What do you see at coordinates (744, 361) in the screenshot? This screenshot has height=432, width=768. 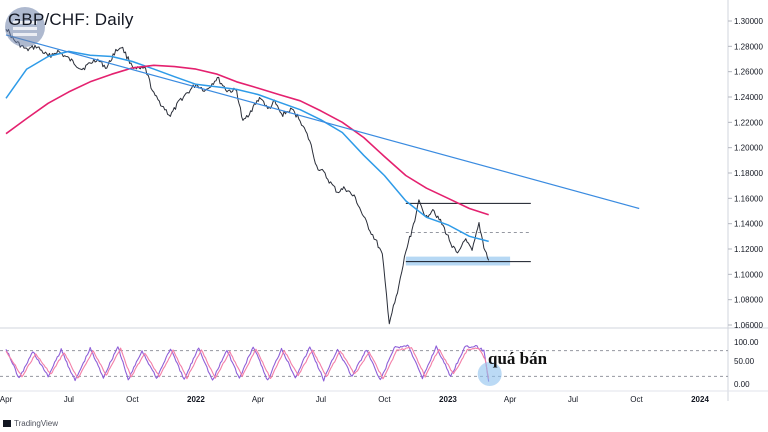 I see `oscillator-tick-label: 50.00` at bounding box center [744, 361].